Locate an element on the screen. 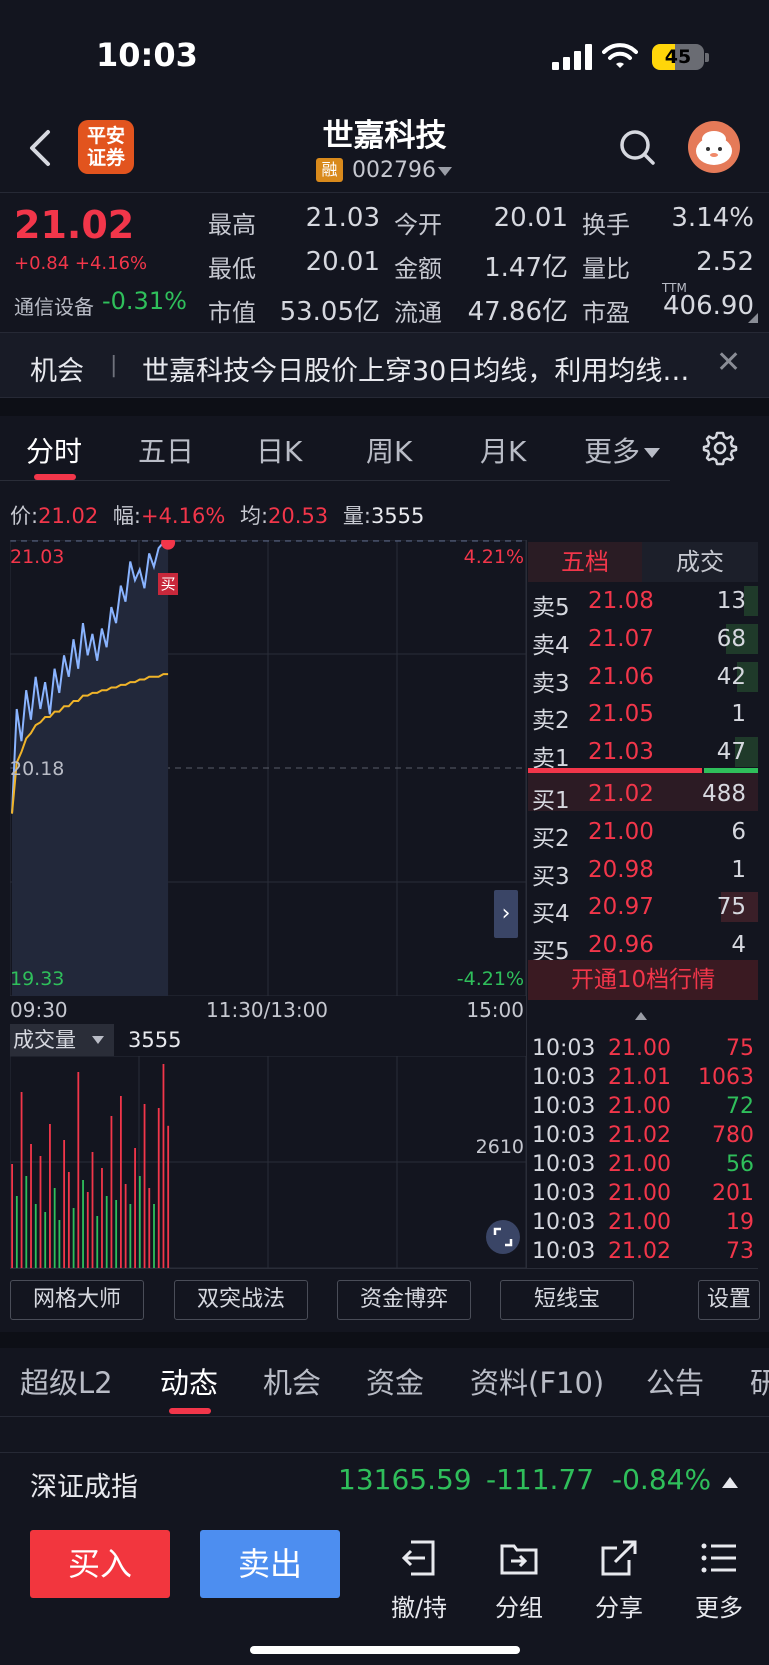 The width and height of the screenshot is (769, 1665). tab-intraday: 分时 is located at coordinates (54, 451).